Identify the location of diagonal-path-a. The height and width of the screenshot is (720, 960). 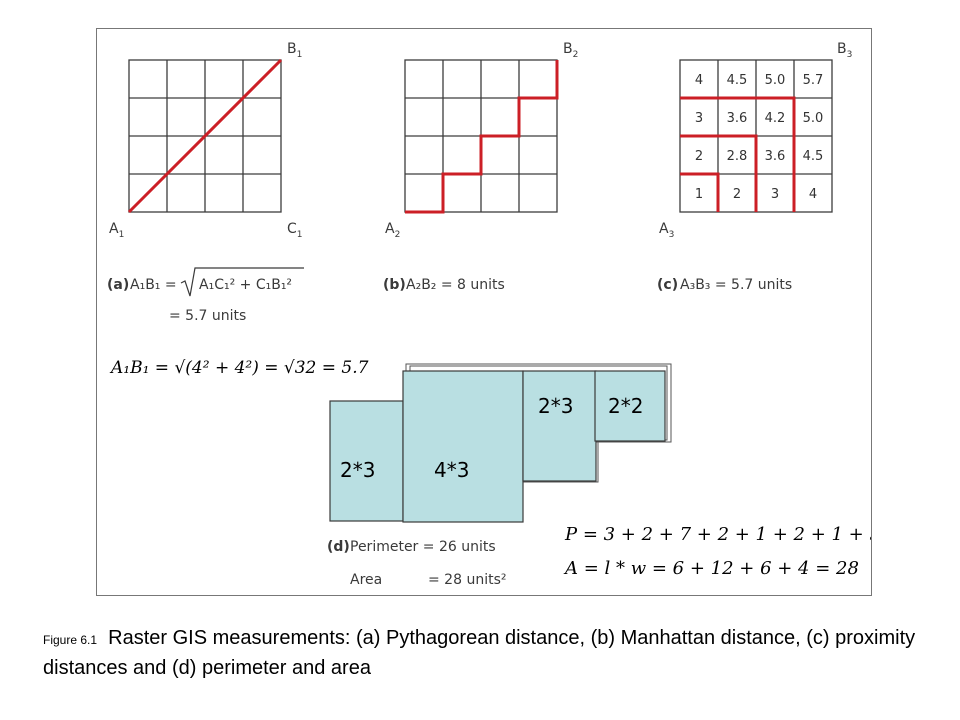
(205, 136).